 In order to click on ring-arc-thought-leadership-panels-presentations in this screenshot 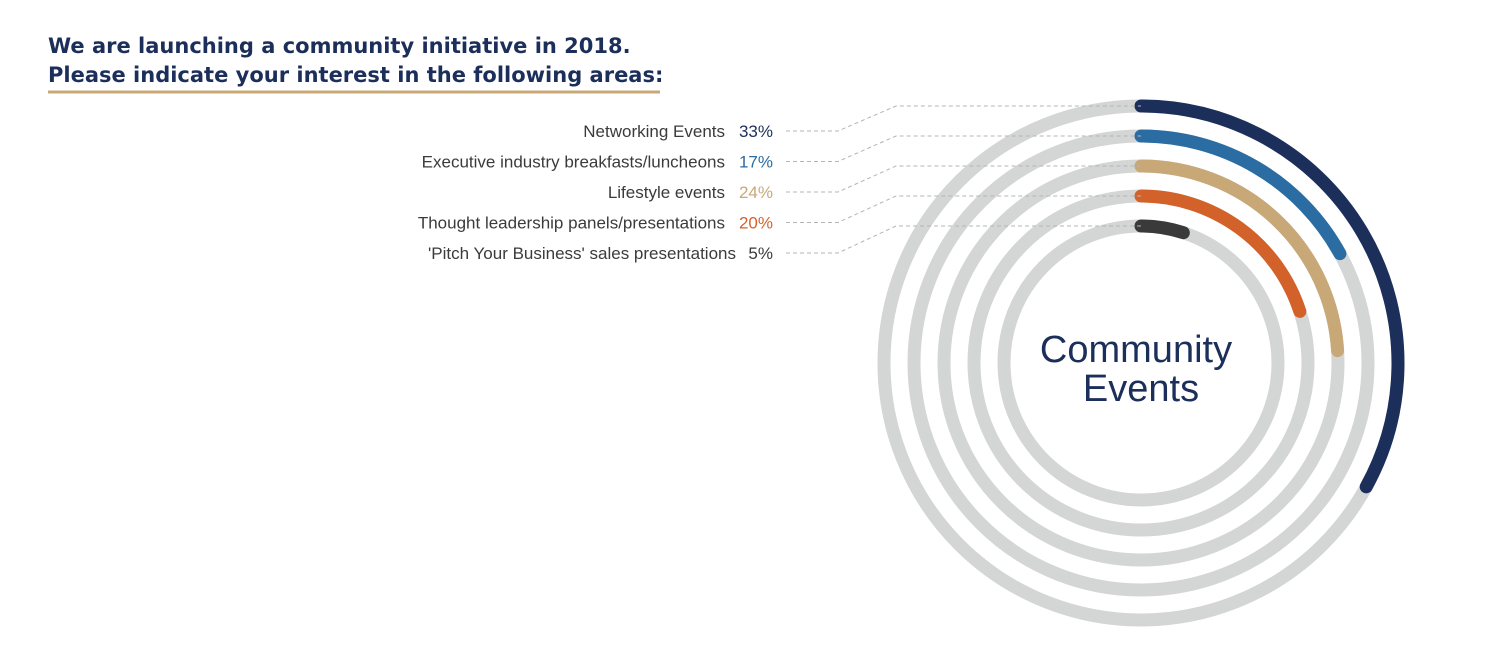, I will do `click(1220, 253)`.